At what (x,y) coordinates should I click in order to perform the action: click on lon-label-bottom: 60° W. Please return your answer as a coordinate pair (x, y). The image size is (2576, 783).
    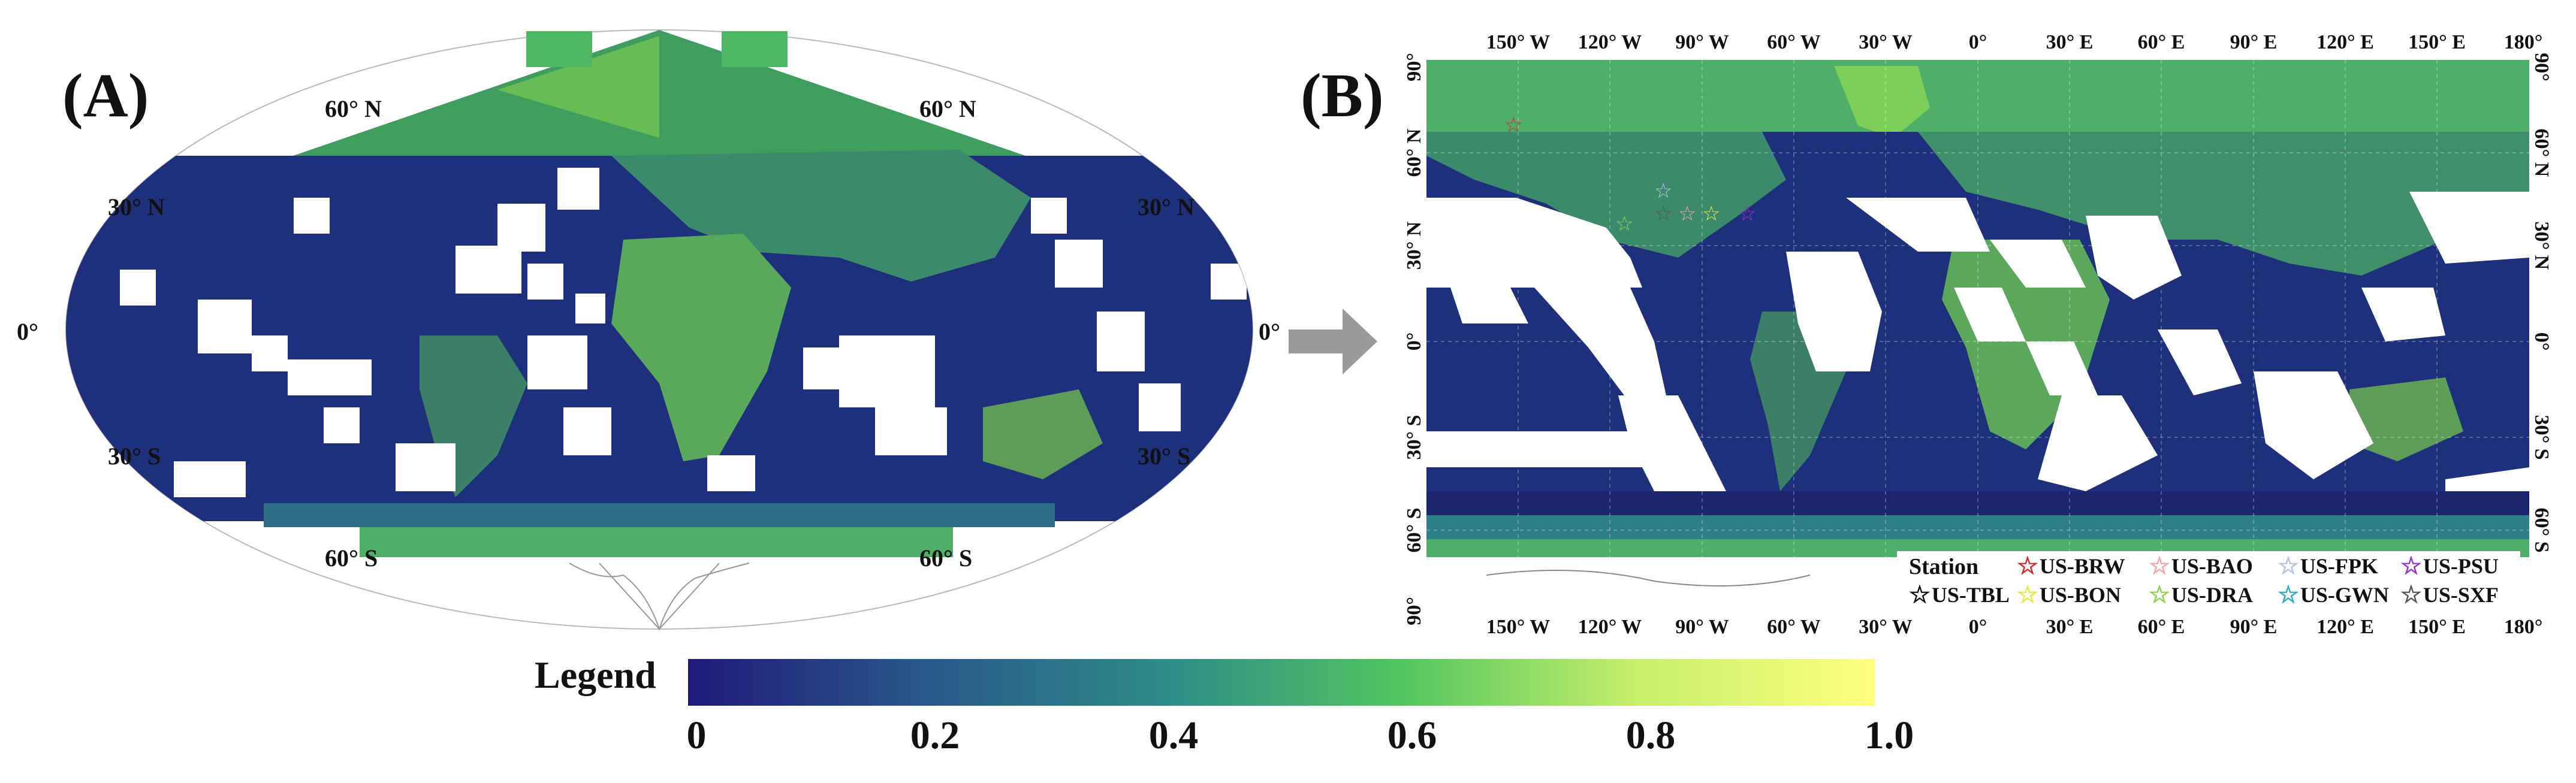
    Looking at the image, I should click on (1794, 627).